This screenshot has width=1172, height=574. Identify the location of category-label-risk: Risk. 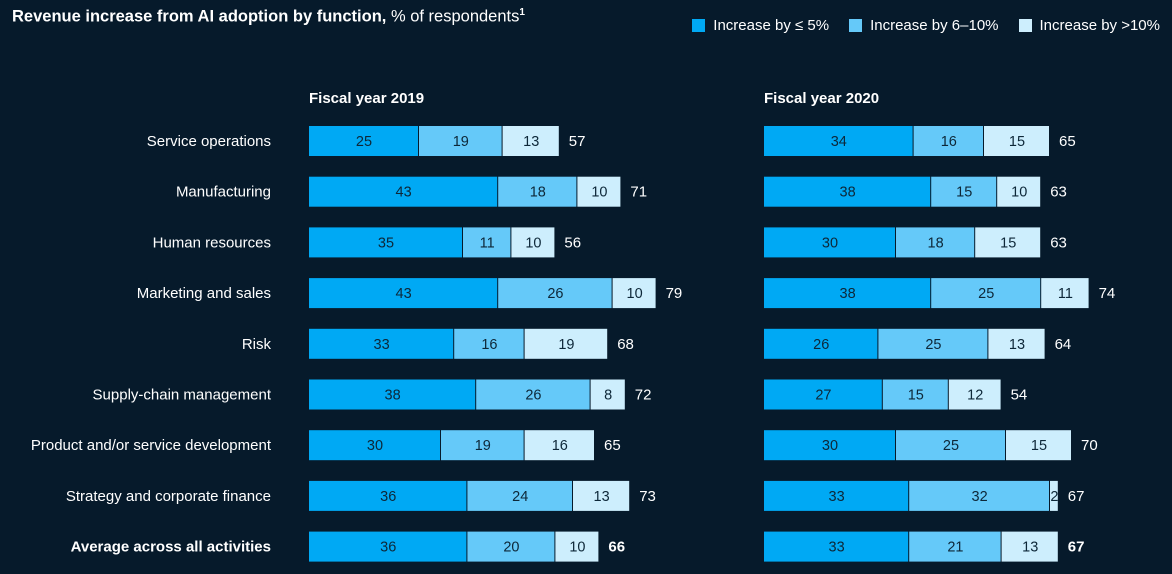
(257, 344).